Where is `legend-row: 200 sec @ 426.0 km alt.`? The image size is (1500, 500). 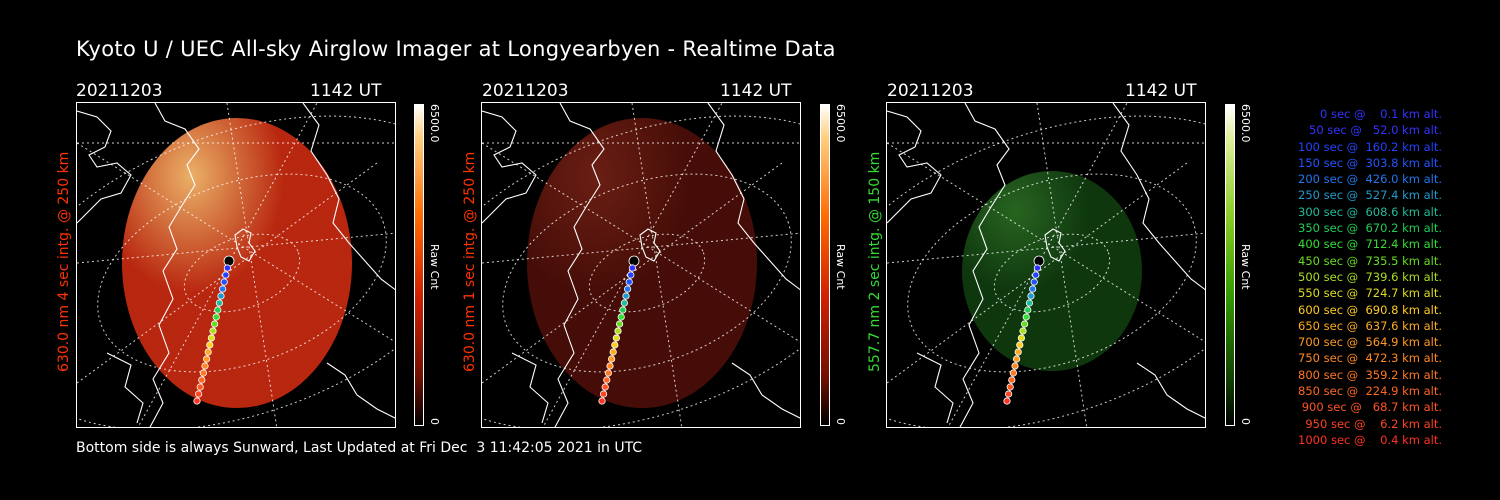
legend-row: 200 sec @ 426.0 km alt. is located at coordinates (1370, 179).